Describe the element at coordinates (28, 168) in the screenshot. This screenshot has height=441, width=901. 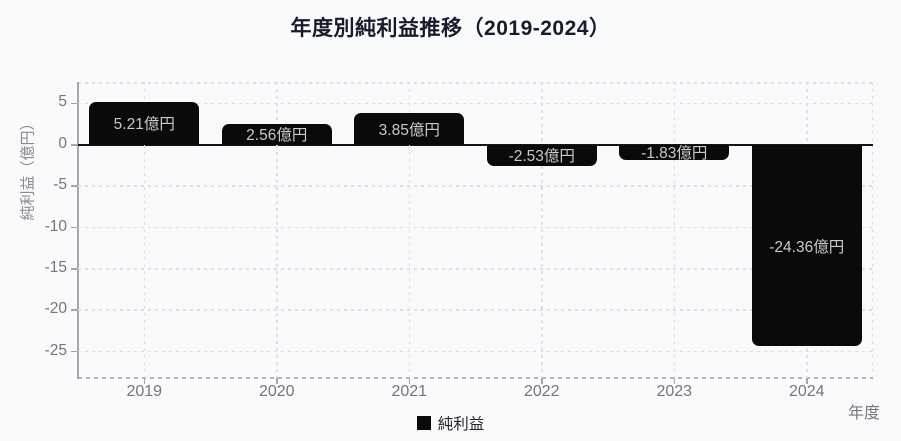
I see `y-axis-title: 純利益（億円）` at that location.